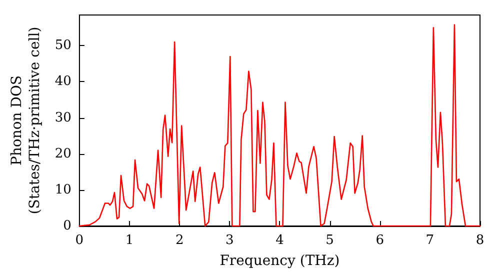  What do you see at coordinates (26, 120) in the screenshot?
I see `y-axis-title: Phonon DOS (States/THz·primitive cell)` at bounding box center [26, 120].